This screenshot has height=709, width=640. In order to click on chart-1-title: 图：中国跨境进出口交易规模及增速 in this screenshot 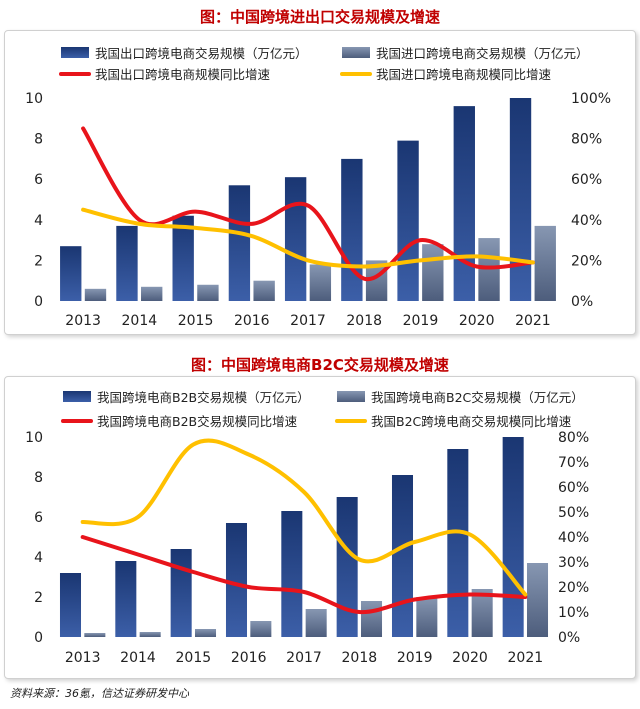, I will do `click(319, 17)`.